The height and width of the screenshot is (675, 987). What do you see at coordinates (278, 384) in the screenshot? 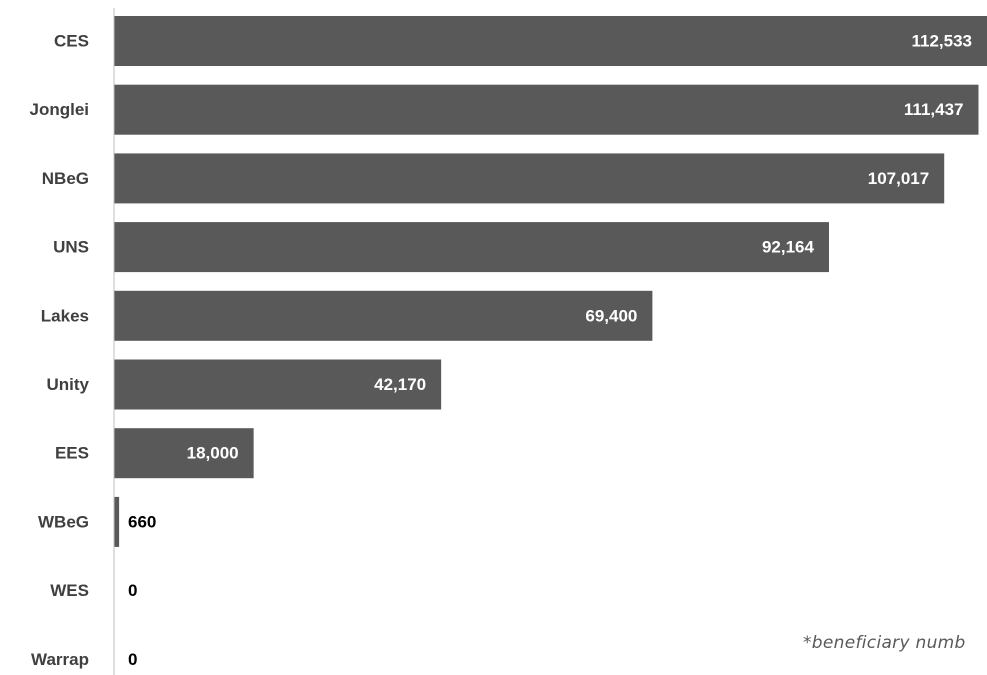
I see `bar-unity` at bounding box center [278, 384].